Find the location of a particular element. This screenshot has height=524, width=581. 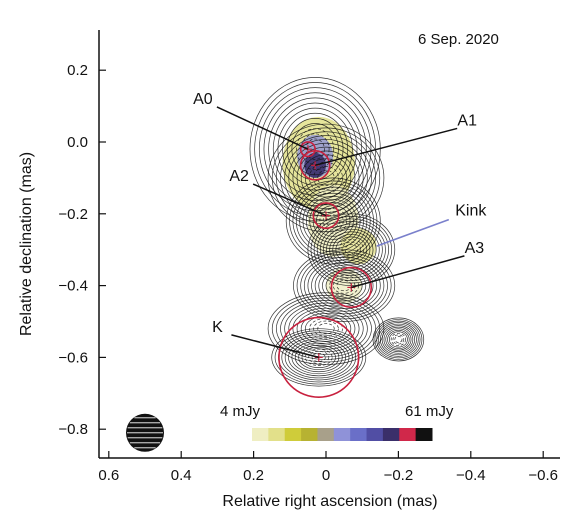

x-axis-title: Relative right ascension (mas) is located at coordinates (329, 501).